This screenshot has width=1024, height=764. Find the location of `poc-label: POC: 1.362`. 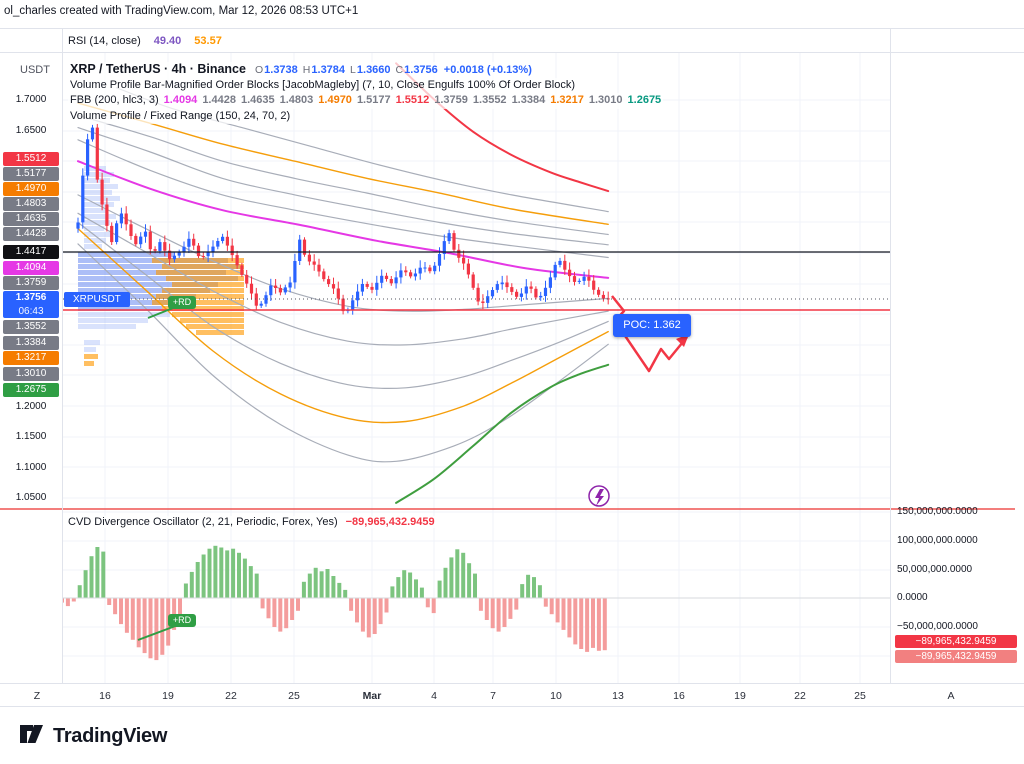

poc-label: POC: 1.362 is located at coordinates (652, 325).